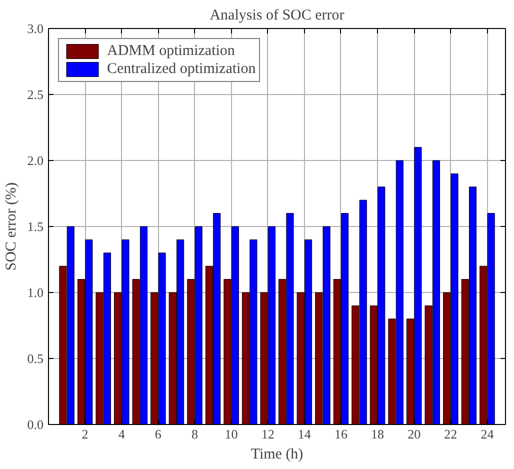 This screenshot has height=469, width=514. I want to click on y-tick-label: 0.5, so click(35, 358).